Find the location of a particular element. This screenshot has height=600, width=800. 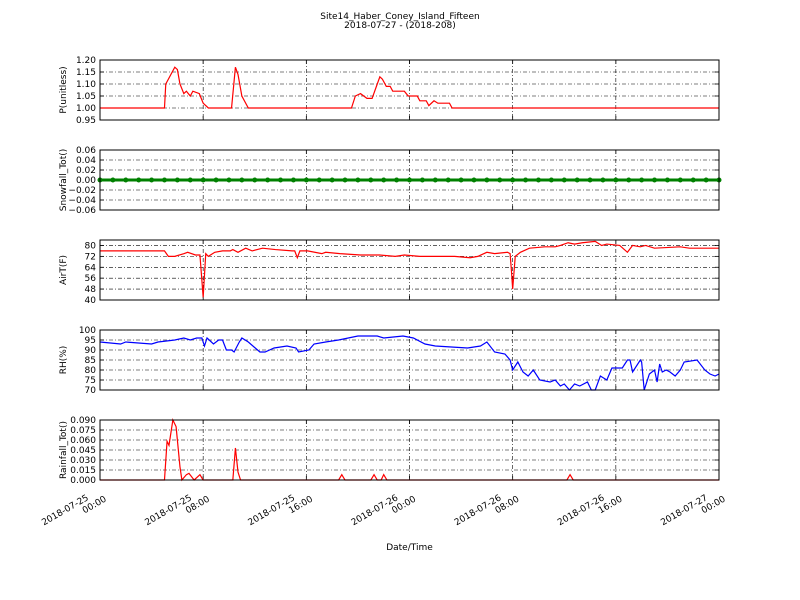

y-tick-label: 0.060 is located at coordinates (83, 441).